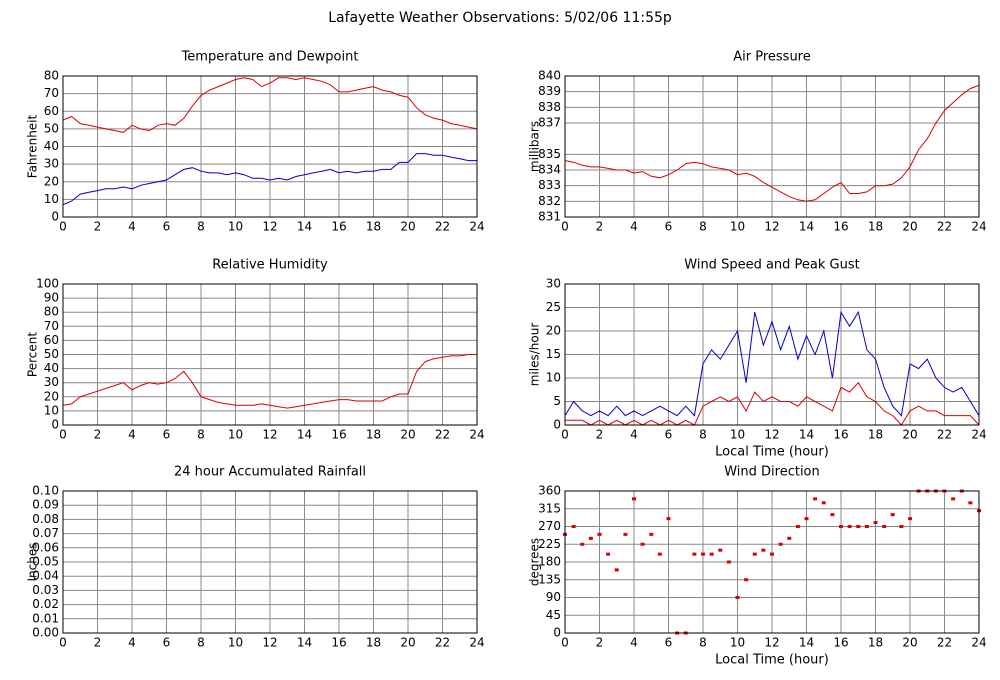 Image resolution: width=1000 pixels, height=680 pixels. What do you see at coordinates (45, 547) in the screenshot?
I see `y-tick-label: 0.06` at bounding box center [45, 547].